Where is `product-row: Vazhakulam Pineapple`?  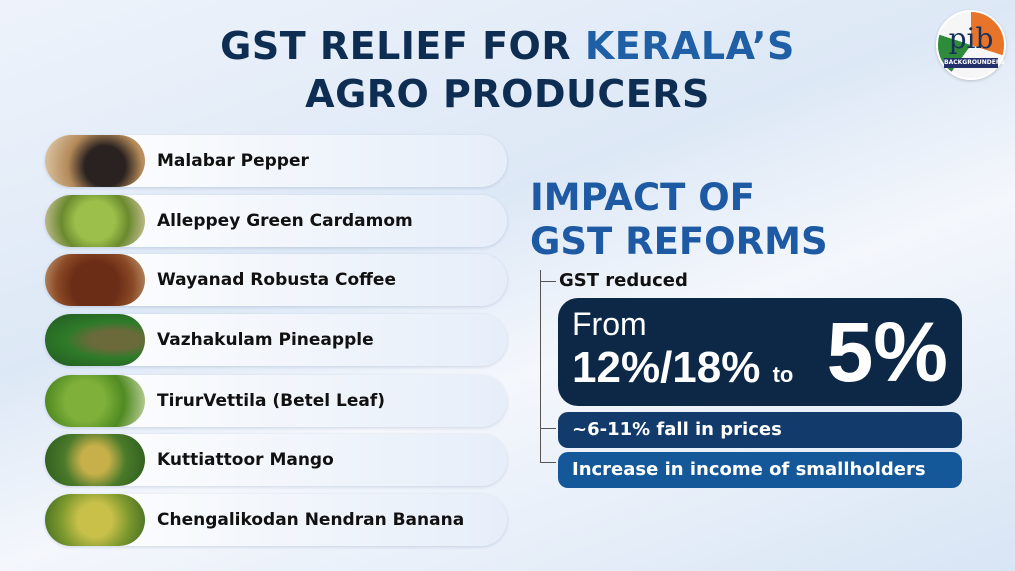 product-row: Vazhakulam Pineapple is located at coordinates (276, 340).